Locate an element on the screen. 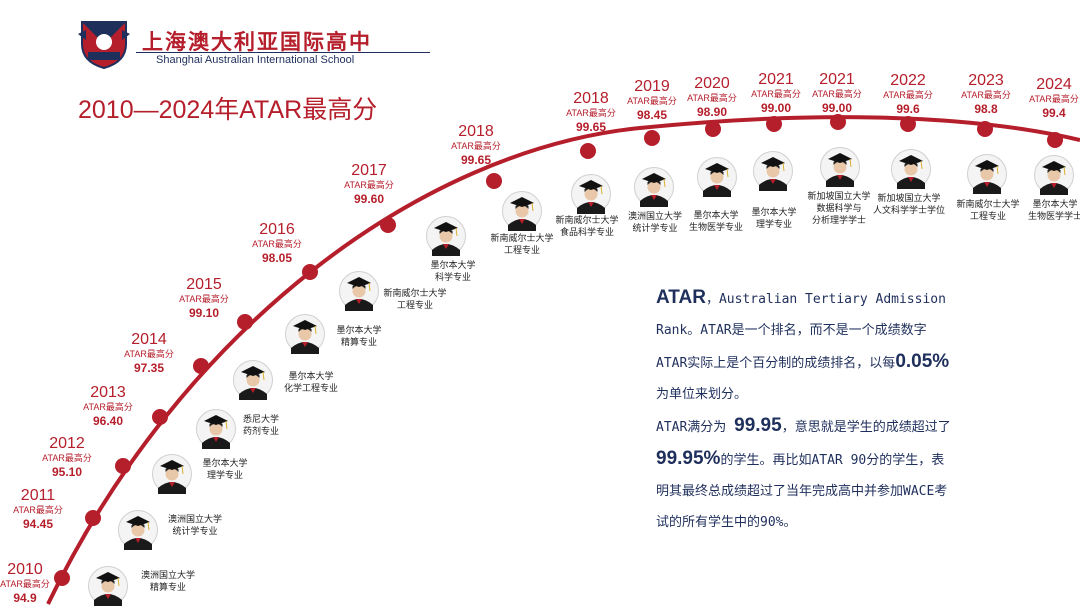 Image resolution: width=1080 pixels, height=610 pixels. year-text: 2023 is located at coordinates (986, 80).